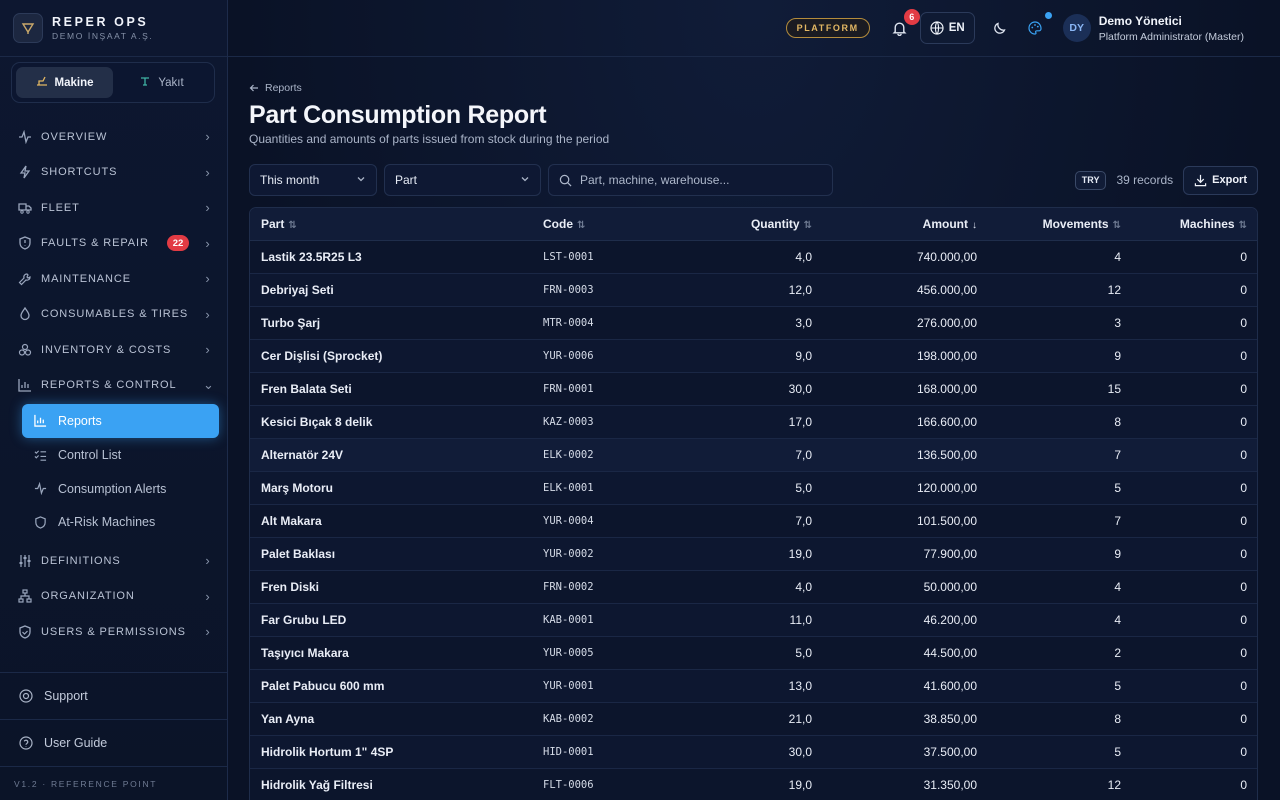 The height and width of the screenshot is (800, 1280). What do you see at coordinates (617, 488) in the screenshot?
I see `cell-code: ELK-0001` at bounding box center [617, 488].